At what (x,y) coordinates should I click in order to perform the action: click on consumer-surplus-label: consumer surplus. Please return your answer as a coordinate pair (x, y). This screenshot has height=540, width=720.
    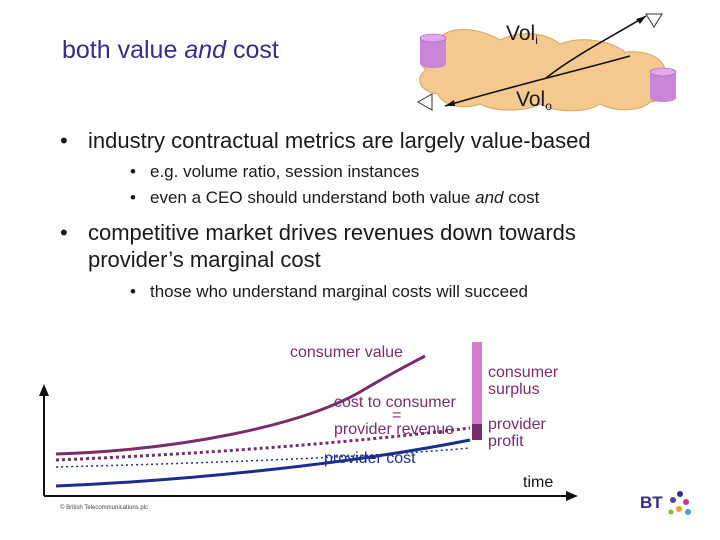
    Looking at the image, I should click on (523, 381).